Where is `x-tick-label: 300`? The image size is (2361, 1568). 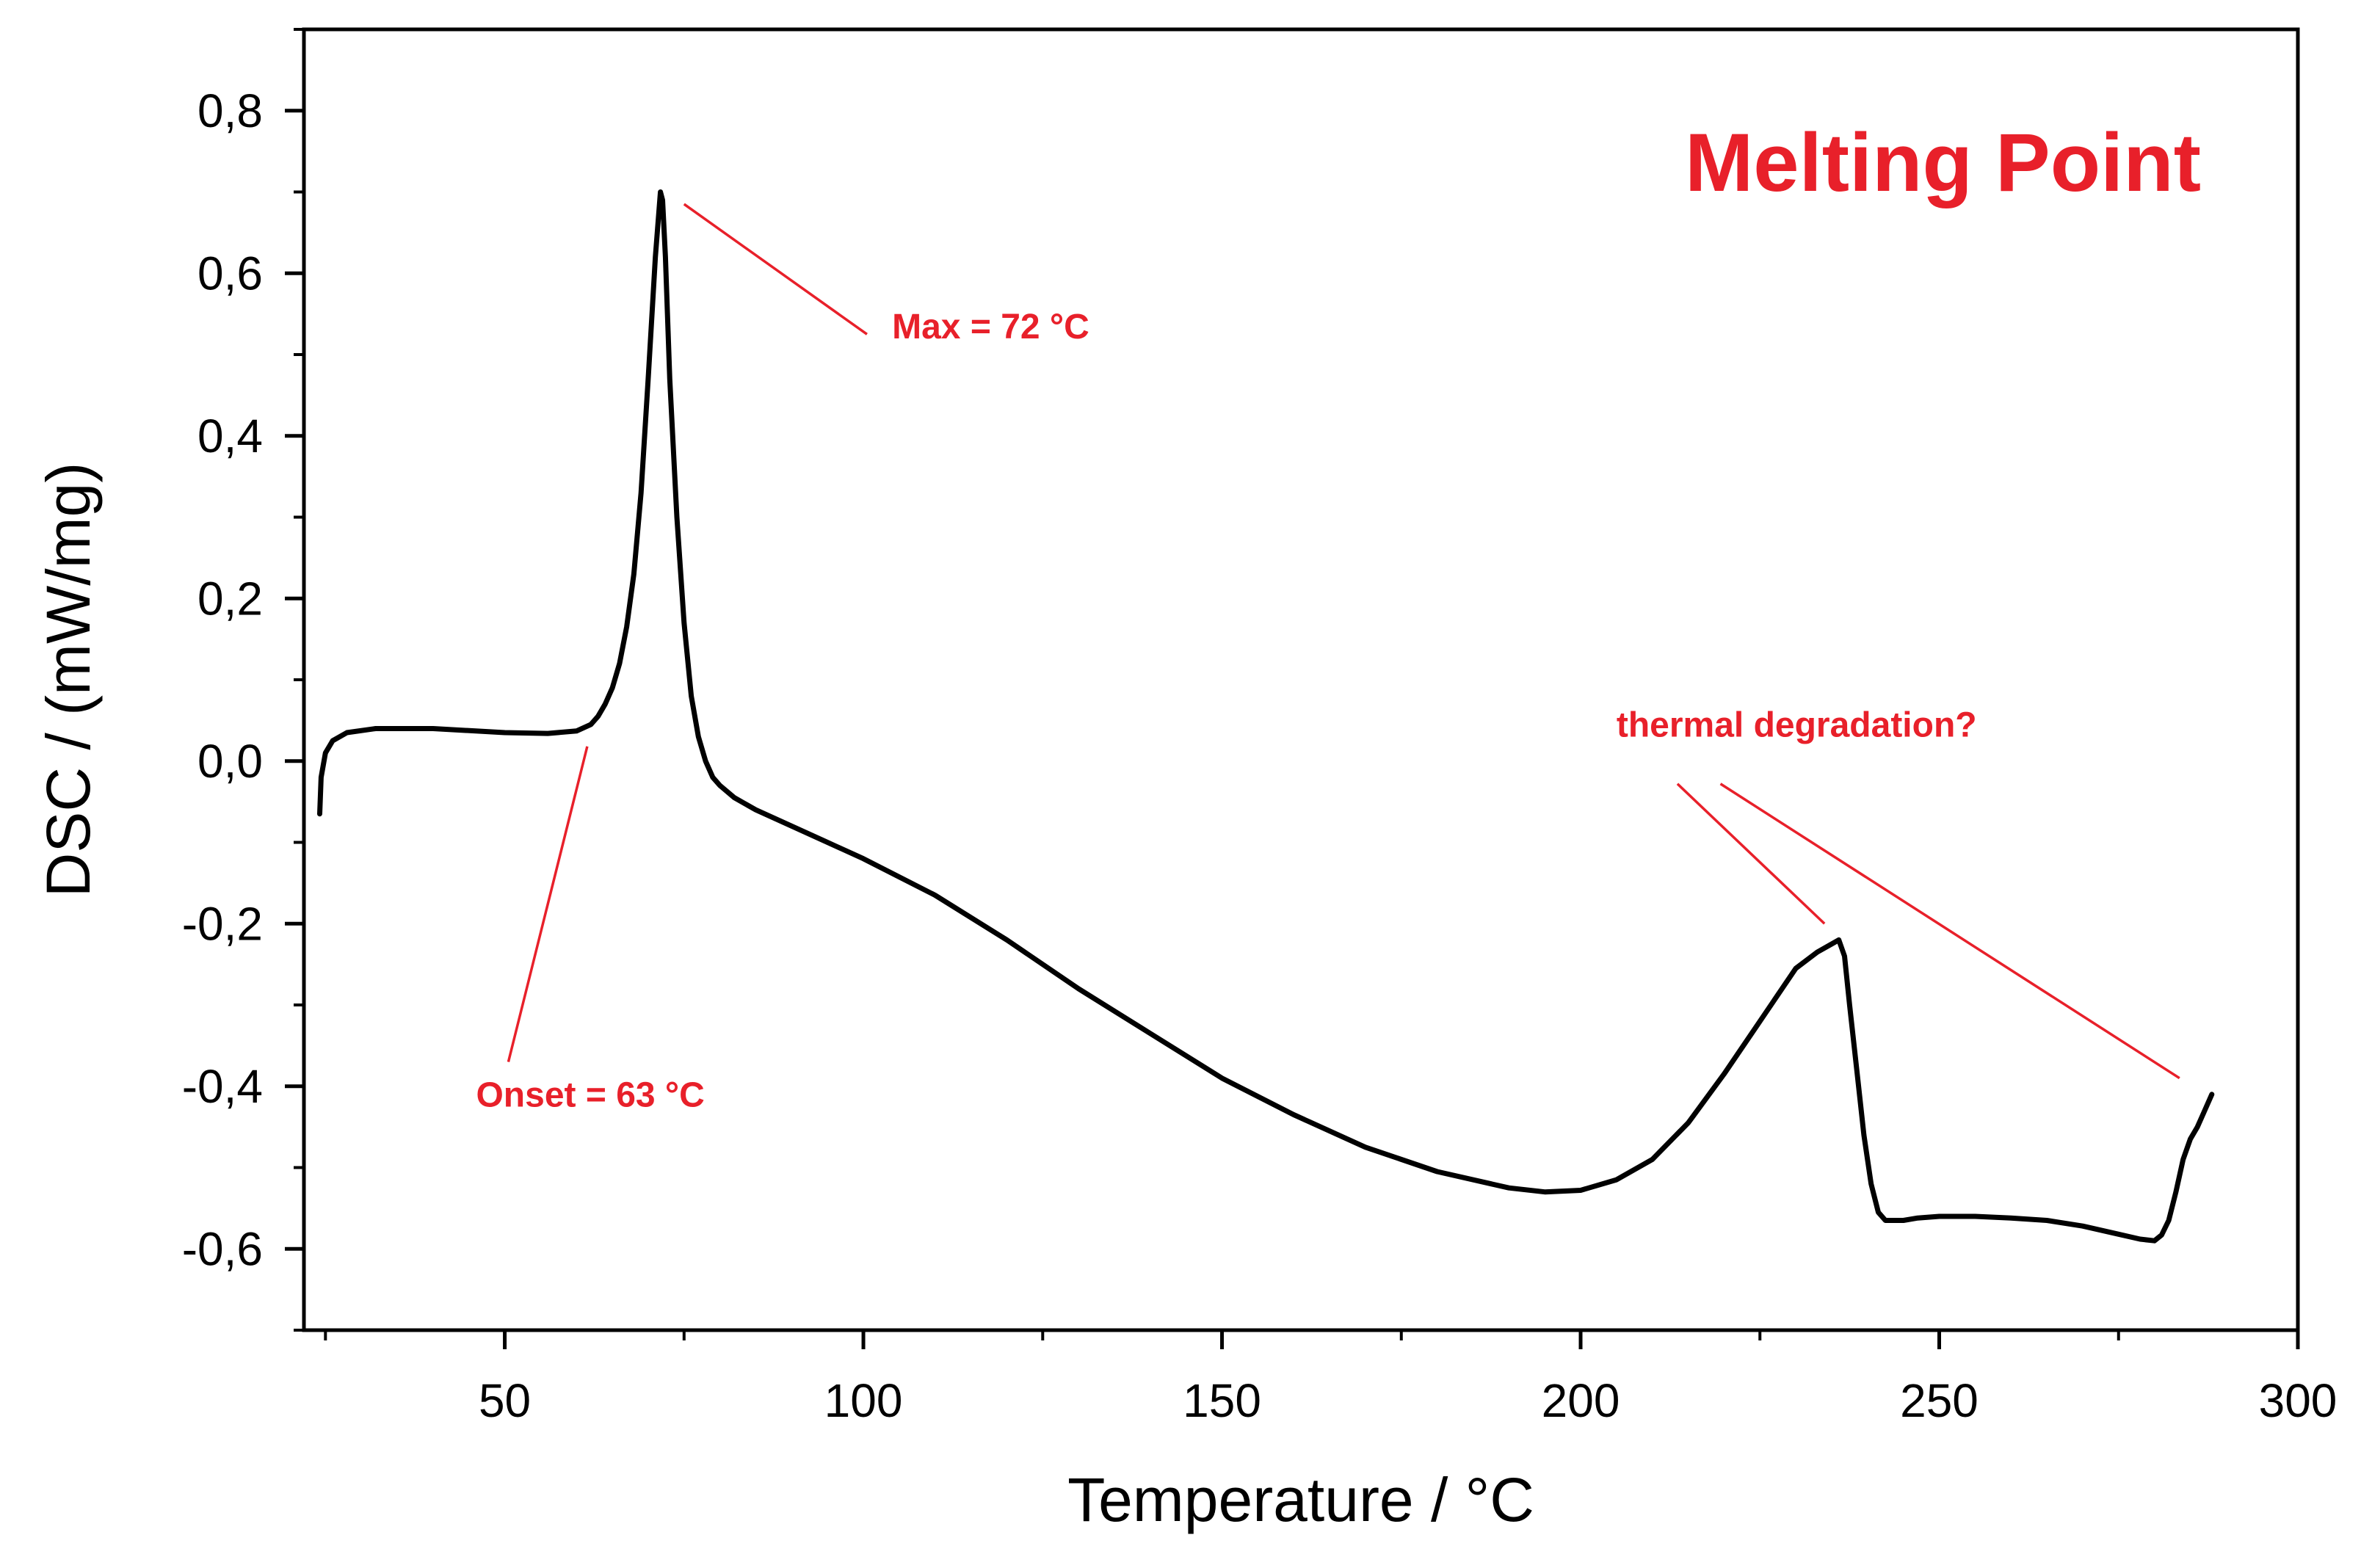 x-tick-label: 300 is located at coordinates (2298, 1401).